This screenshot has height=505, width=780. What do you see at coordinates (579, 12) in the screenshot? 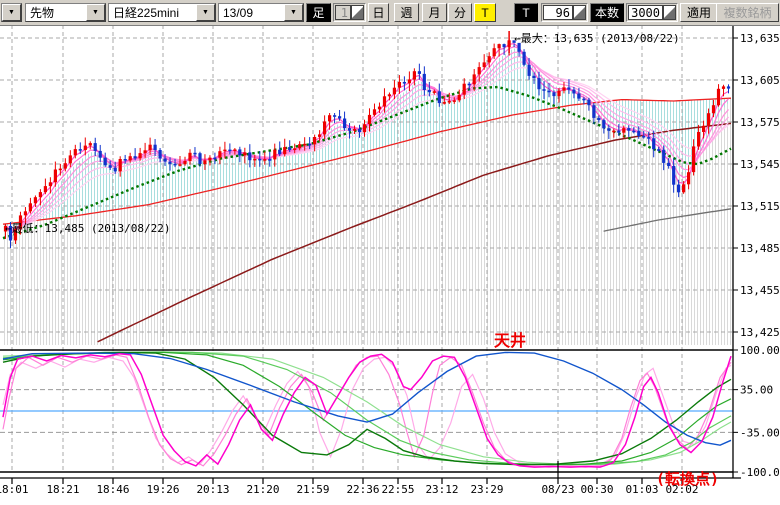
I see `tick-count-spinner-icon` at bounding box center [579, 12].